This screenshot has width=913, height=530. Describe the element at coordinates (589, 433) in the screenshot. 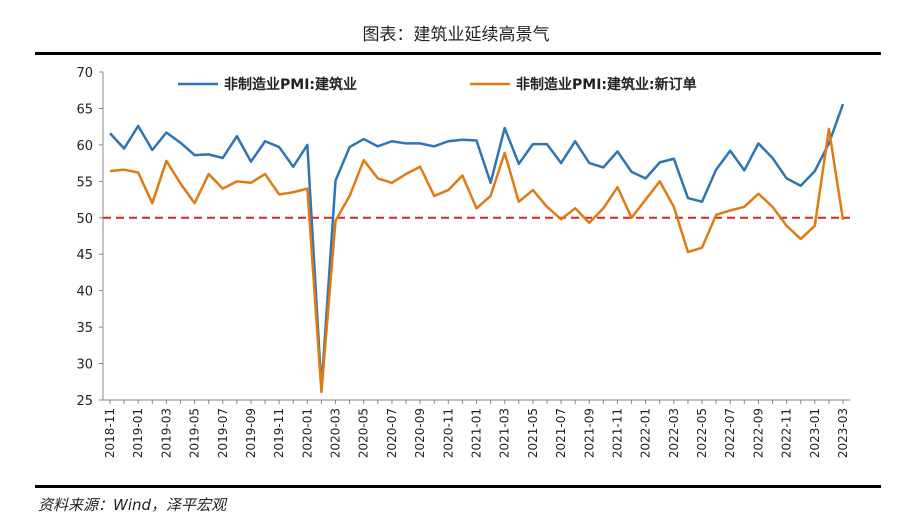

I see `x-tick-label: 2021-09` at that location.